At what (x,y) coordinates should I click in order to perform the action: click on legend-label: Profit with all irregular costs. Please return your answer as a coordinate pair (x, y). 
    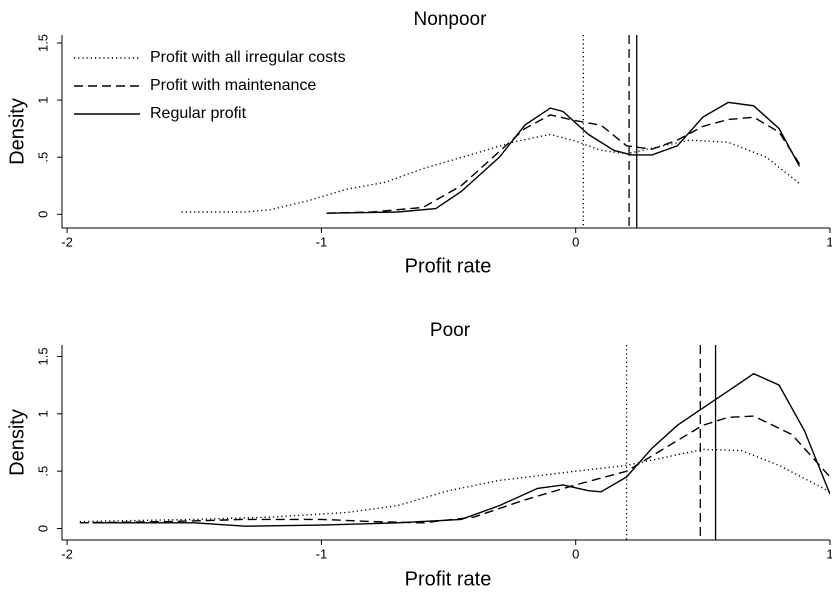
    Looking at the image, I should click on (248, 57).